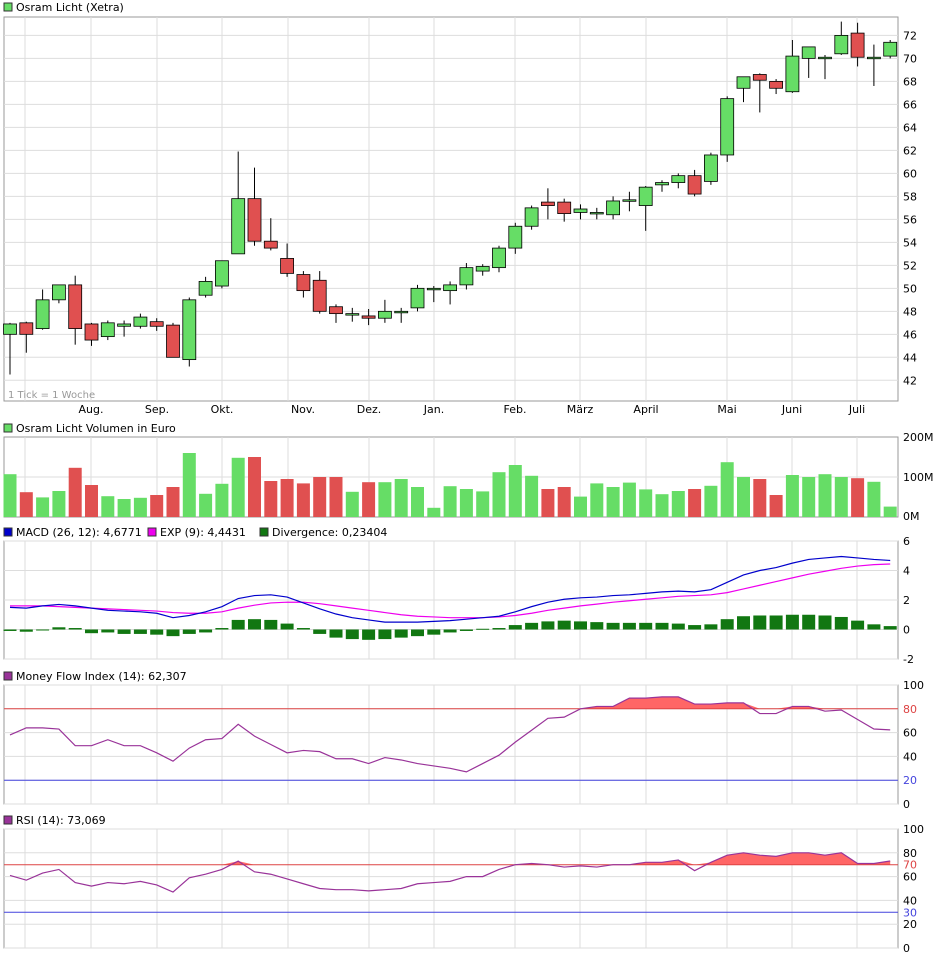 The height and width of the screenshot is (958, 940). Describe the element at coordinates (913, 745) in the screenshot. I see `mfi-y-axis: 0 40 60 100 80 20` at that location.